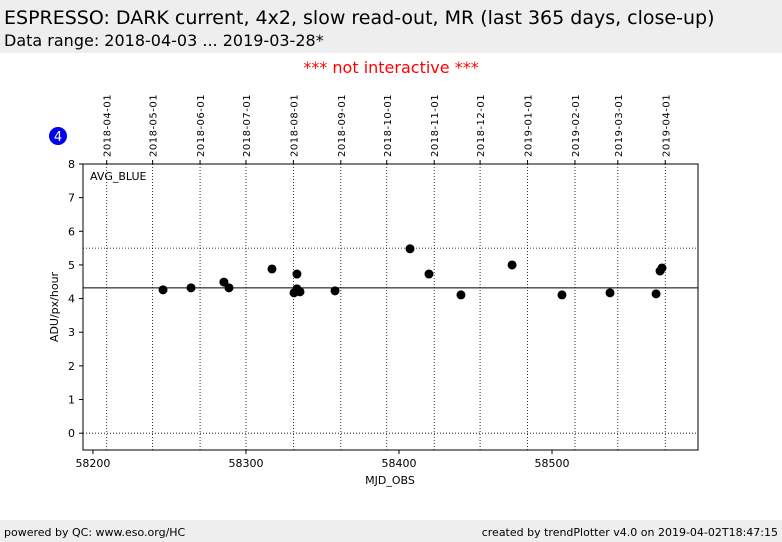  Describe the element at coordinates (154, 125) in the screenshot. I see `x2-tick-label: 2018-05-01` at that location.